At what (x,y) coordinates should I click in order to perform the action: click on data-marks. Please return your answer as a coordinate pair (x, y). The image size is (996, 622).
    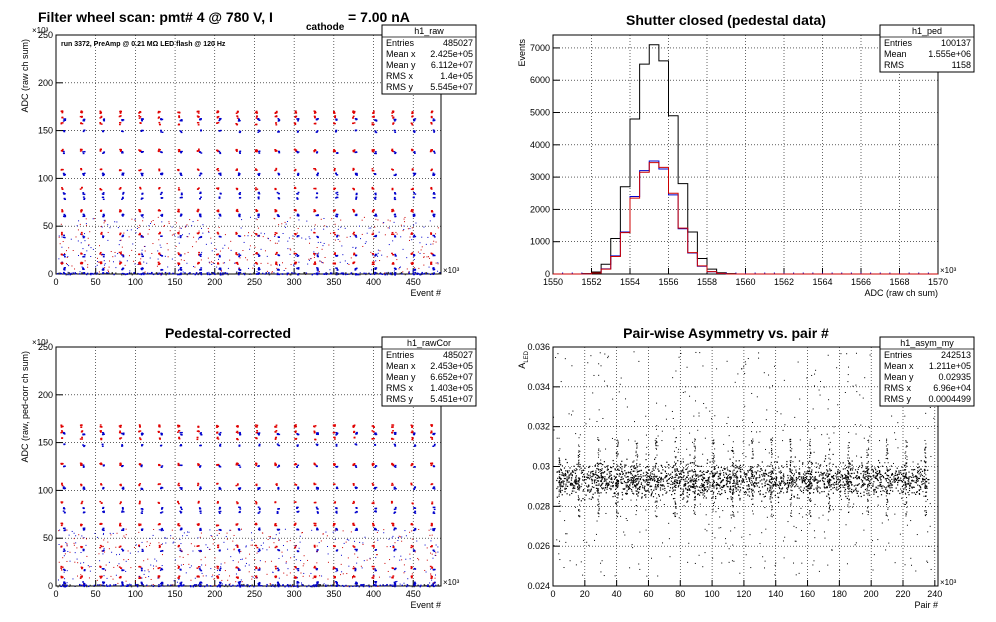
    Looking at the image, I should click on (744, 464).